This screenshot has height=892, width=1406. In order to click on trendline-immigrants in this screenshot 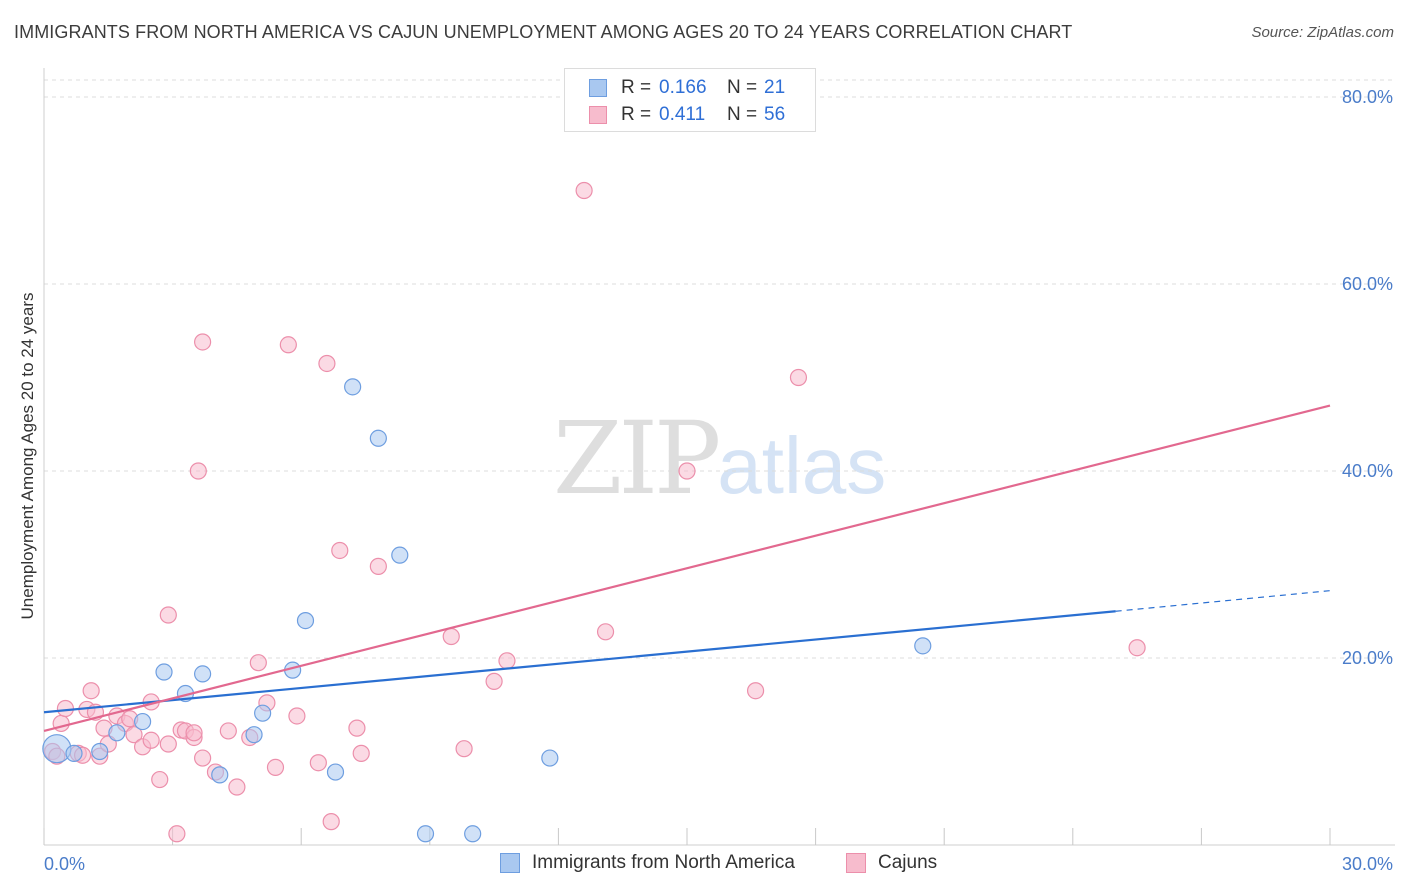, I will do `click(579, 662)`.